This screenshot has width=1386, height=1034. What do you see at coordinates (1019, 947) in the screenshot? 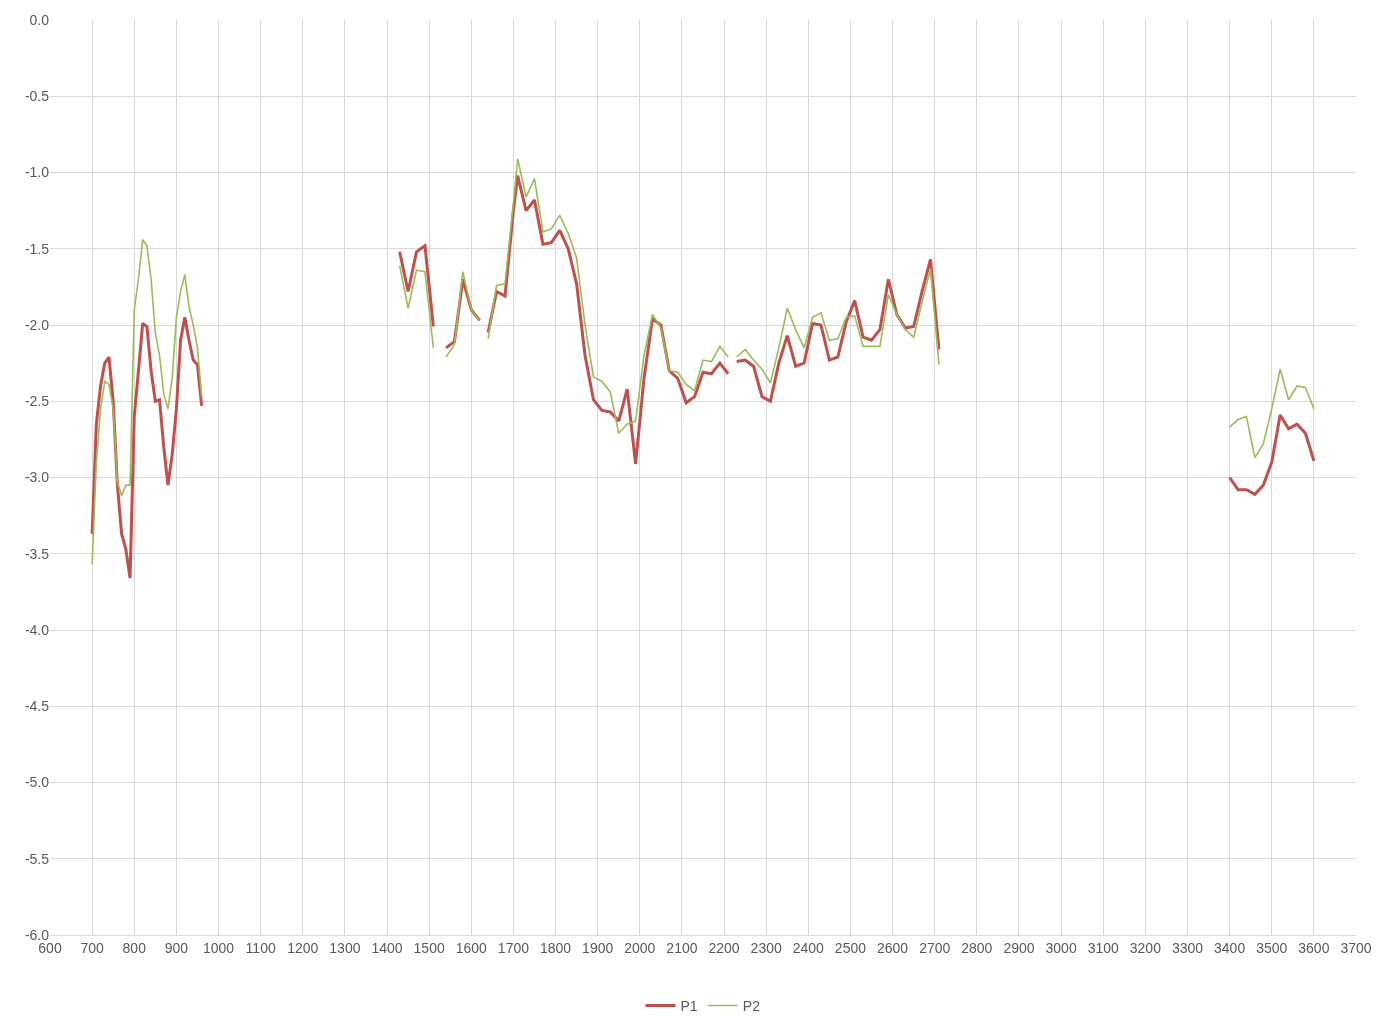
I see `x-tick-label: 2900` at bounding box center [1019, 947].